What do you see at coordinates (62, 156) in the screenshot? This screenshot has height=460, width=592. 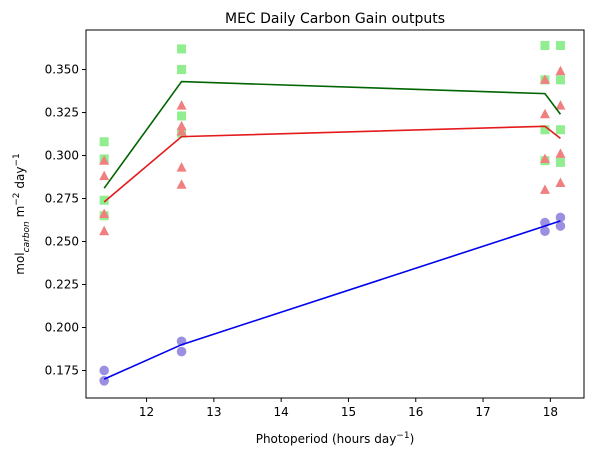 I see `y-tick-label: 0.300` at bounding box center [62, 156].